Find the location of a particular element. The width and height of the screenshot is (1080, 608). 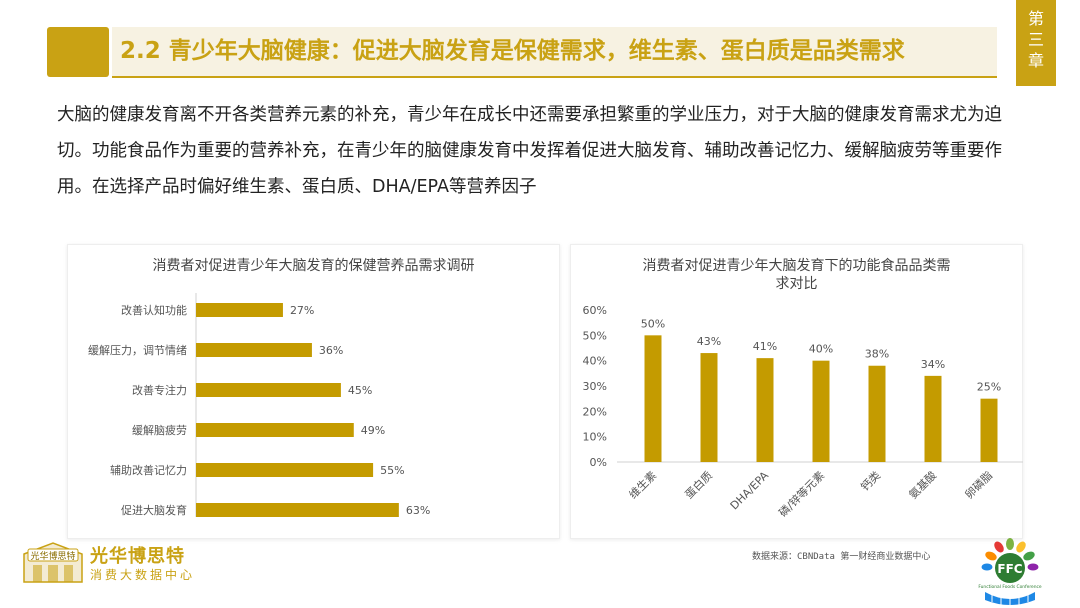

data-label: 43% is located at coordinates (709, 341).